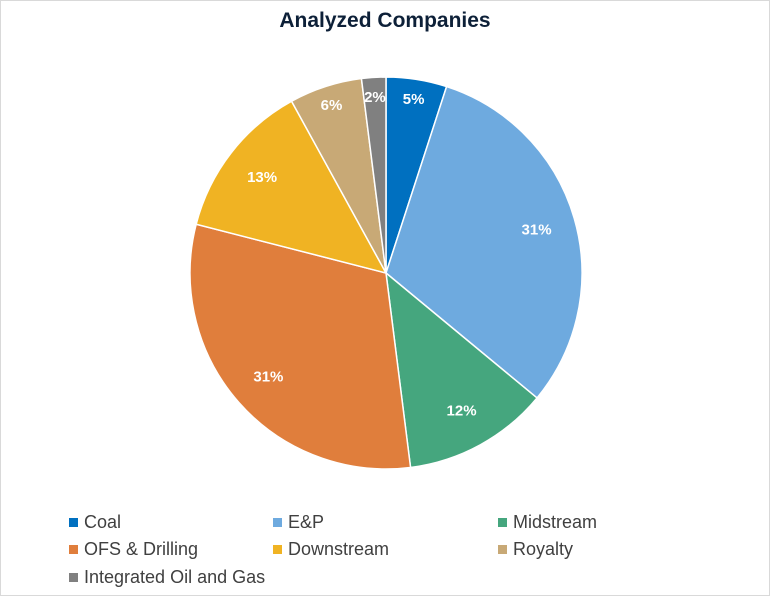 This screenshot has width=770, height=596. I want to click on legend-item: E&P, so click(298, 522).